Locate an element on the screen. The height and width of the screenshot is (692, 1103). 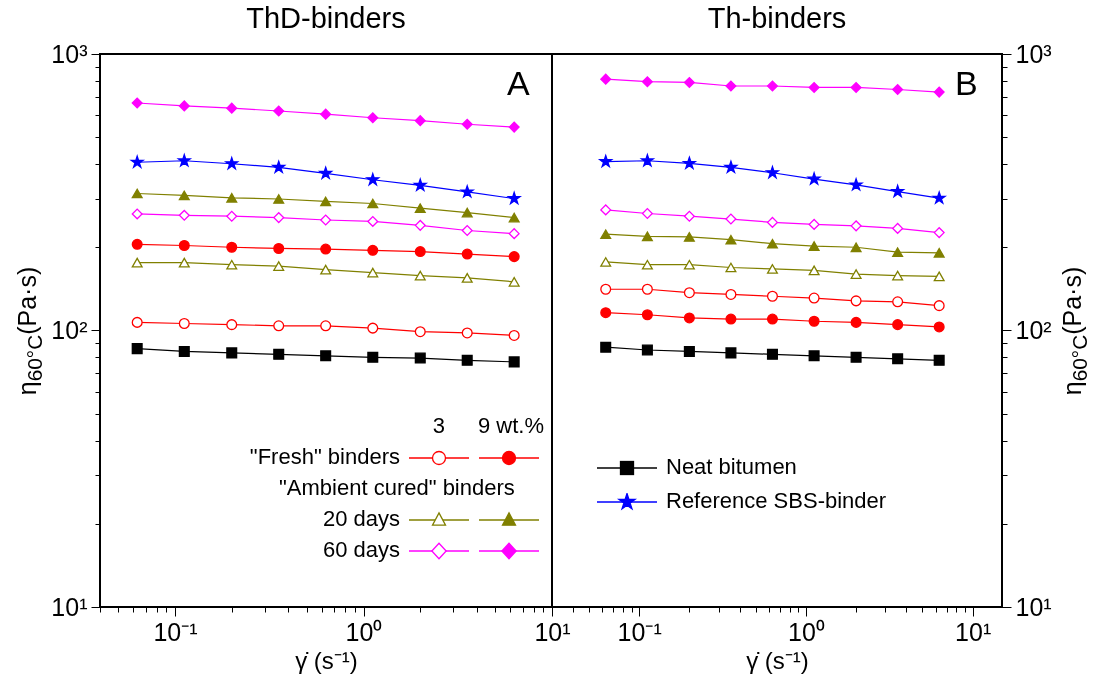
annotation: 3 is located at coordinates (439, 426).